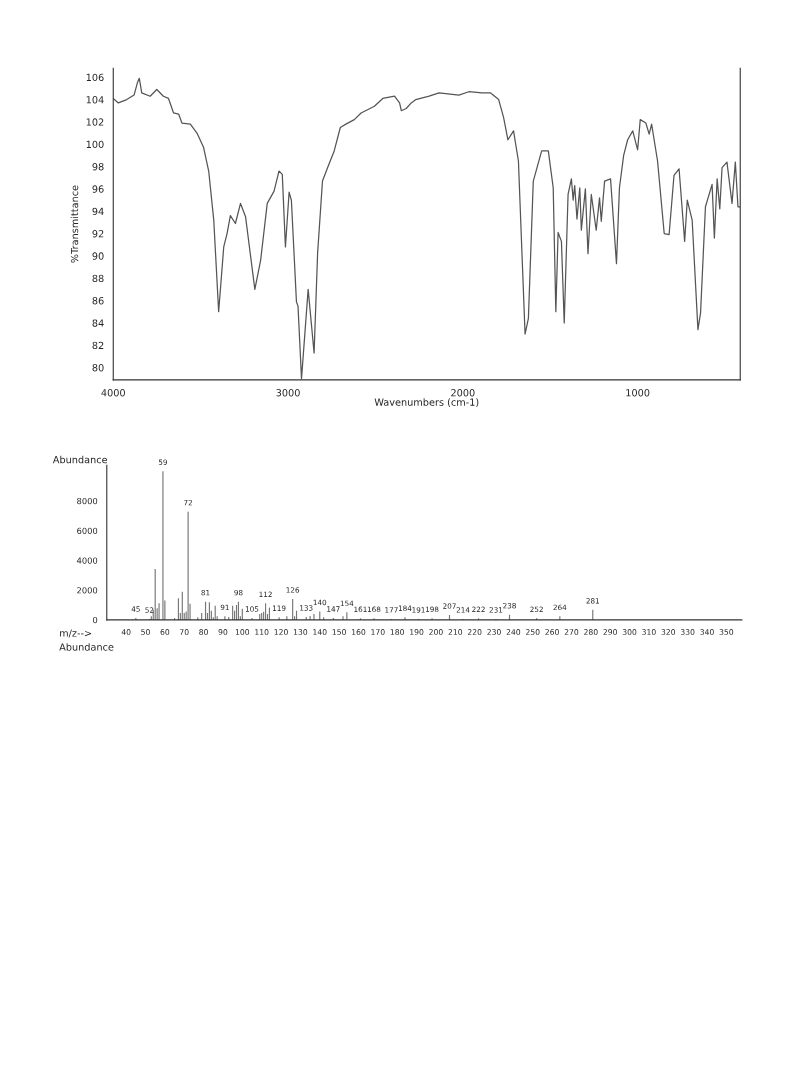 The width and height of the screenshot is (809, 1067). Describe the element at coordinates (76, 633) in the screenshot. I see `x-axis-title: m/z-->` at that location.